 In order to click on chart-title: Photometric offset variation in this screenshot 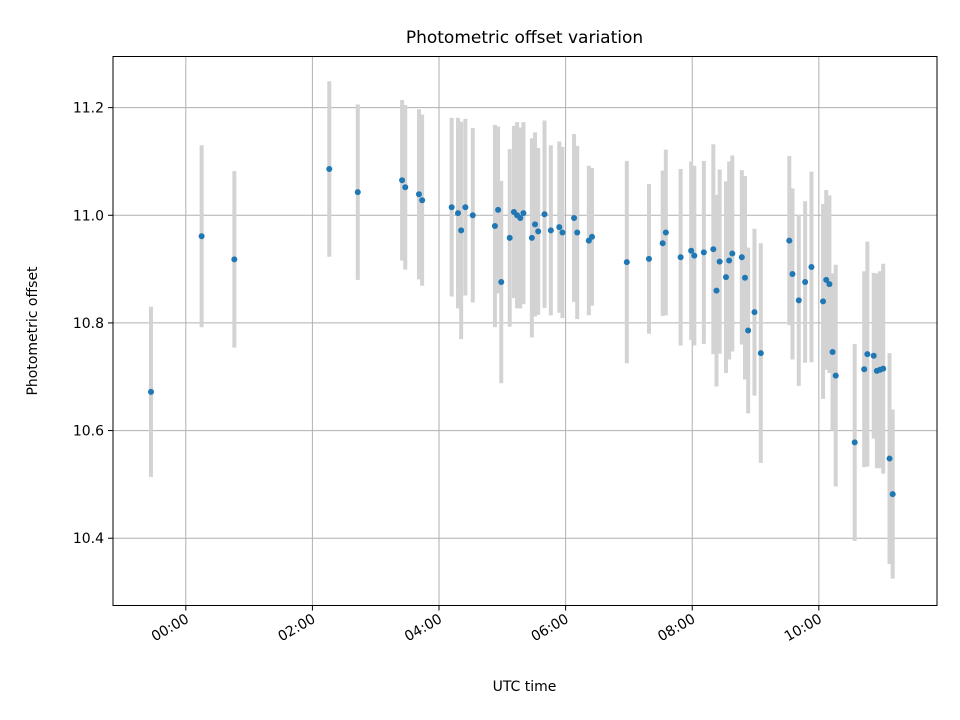, I will do `click(524, 38)`.